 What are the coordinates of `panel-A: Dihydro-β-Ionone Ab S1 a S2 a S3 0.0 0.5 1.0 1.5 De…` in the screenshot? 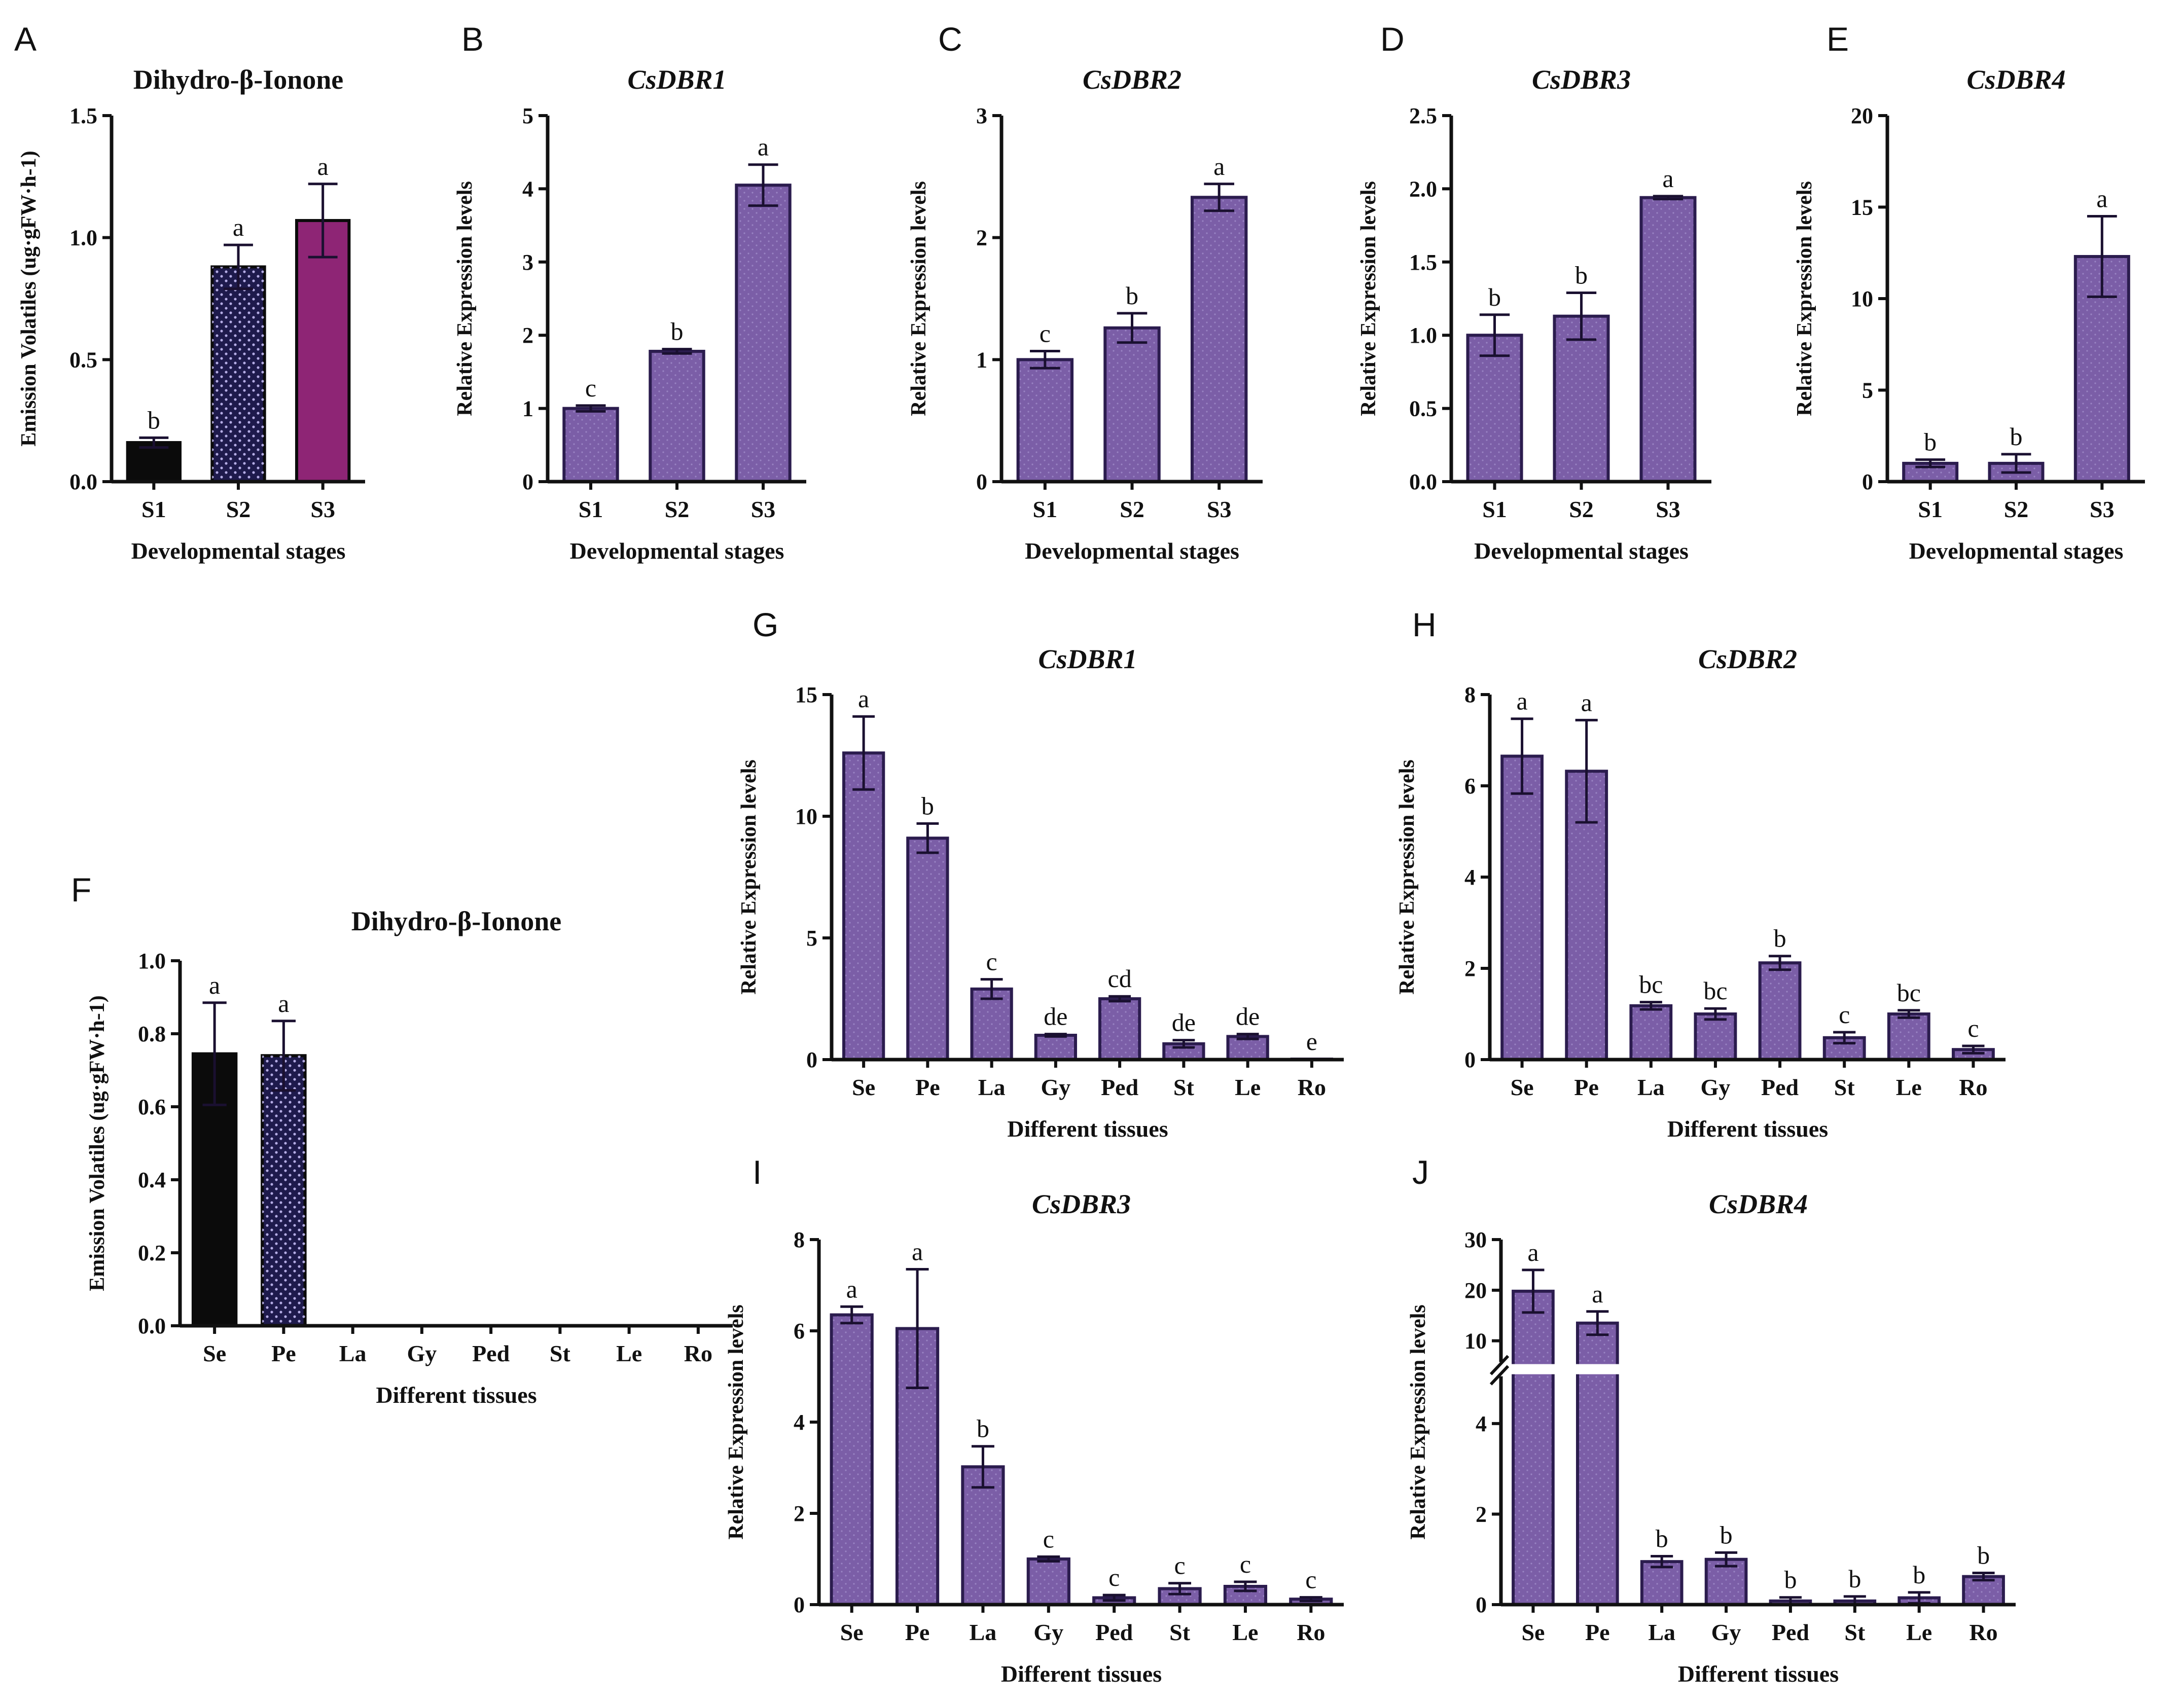 It's located at (189, 292).